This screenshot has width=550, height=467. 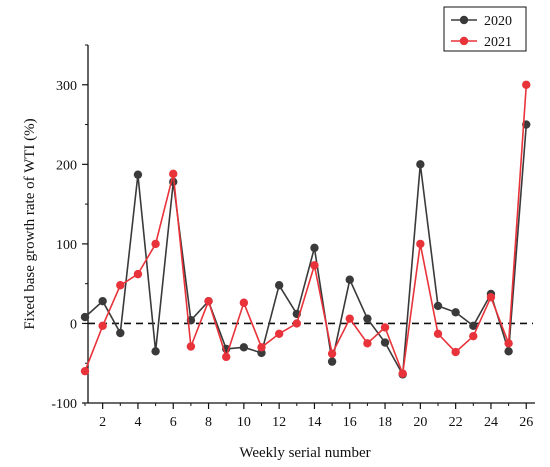 I want to click on x-tick-label: 6, so click(x=173, y=422).